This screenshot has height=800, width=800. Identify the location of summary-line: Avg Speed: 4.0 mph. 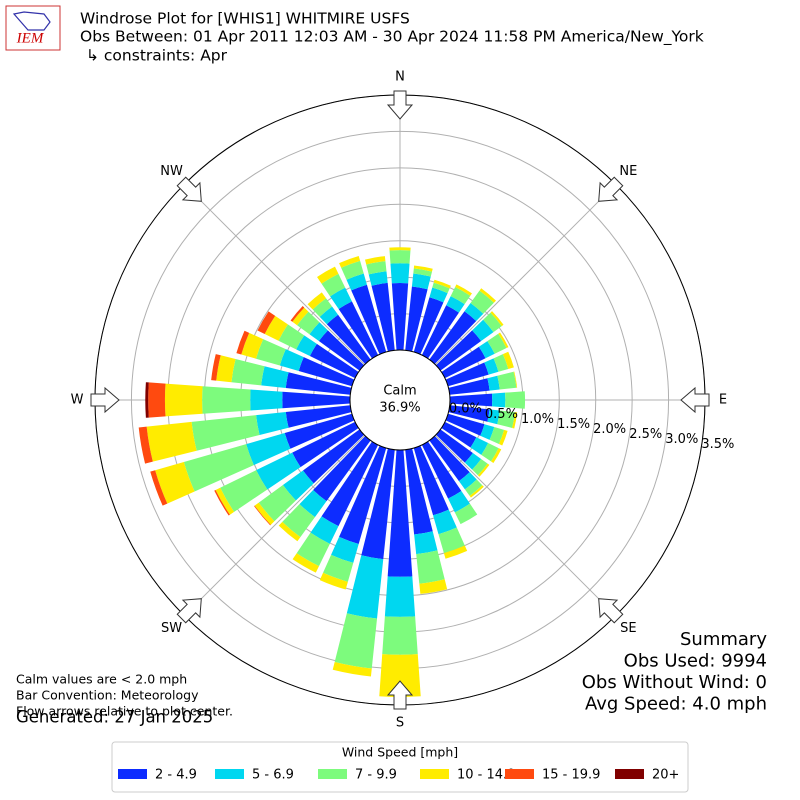
(676, 704).